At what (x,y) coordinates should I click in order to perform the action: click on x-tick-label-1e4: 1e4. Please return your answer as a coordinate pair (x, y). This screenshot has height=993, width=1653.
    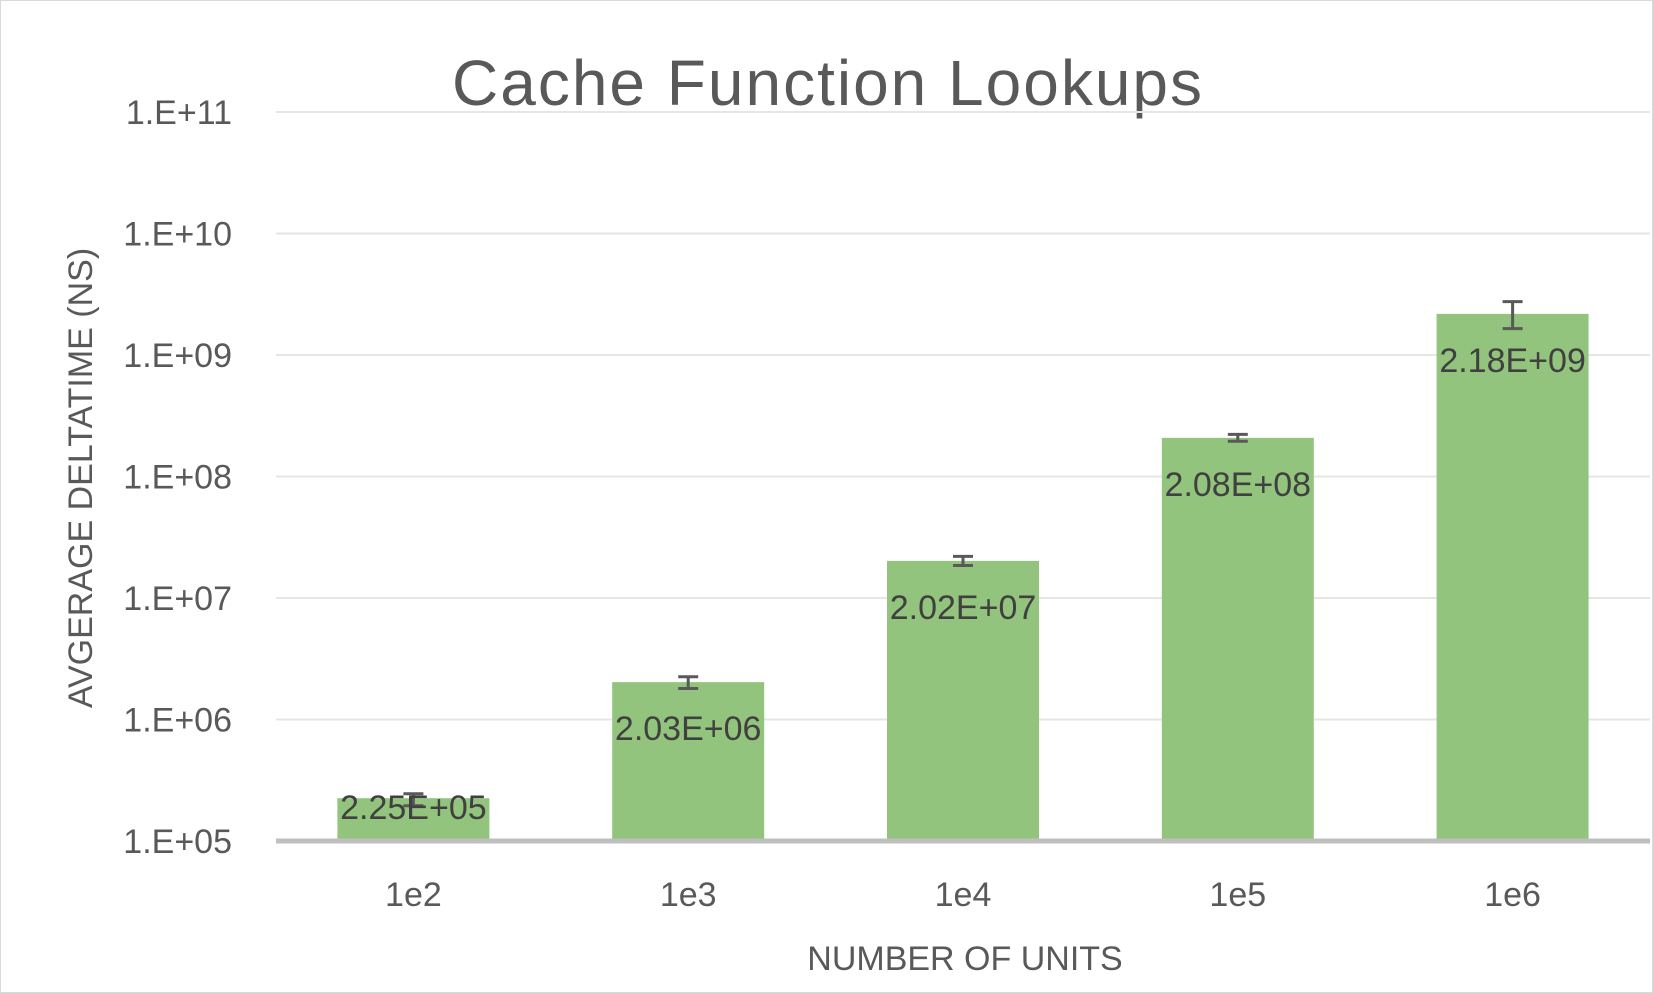
    Looking at the image, I should click on (963, 895).